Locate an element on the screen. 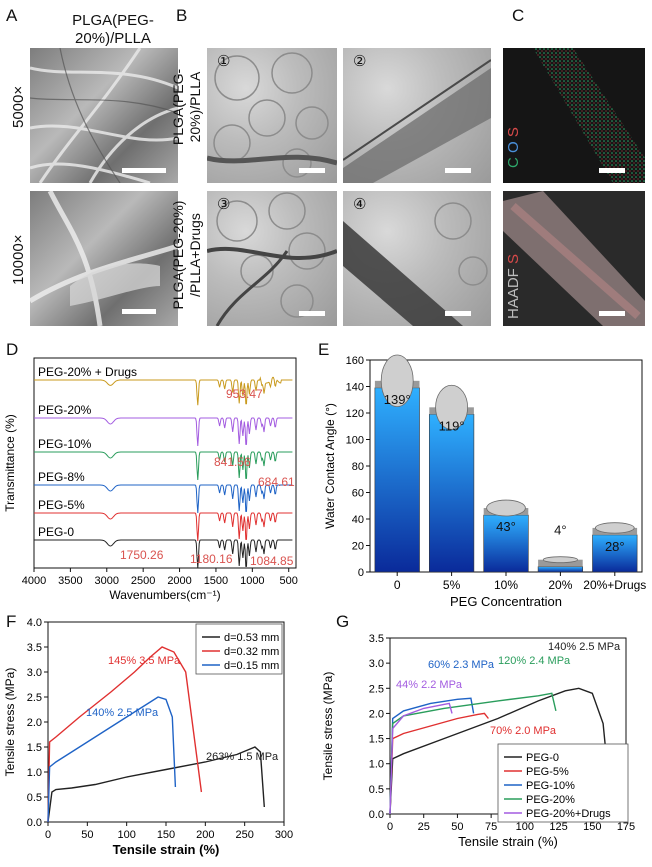 The height and width of the screenshot is (867, 652). x-axis-label: Wavenumbers(cm⁻¹) is located at coordinates (164, 595).